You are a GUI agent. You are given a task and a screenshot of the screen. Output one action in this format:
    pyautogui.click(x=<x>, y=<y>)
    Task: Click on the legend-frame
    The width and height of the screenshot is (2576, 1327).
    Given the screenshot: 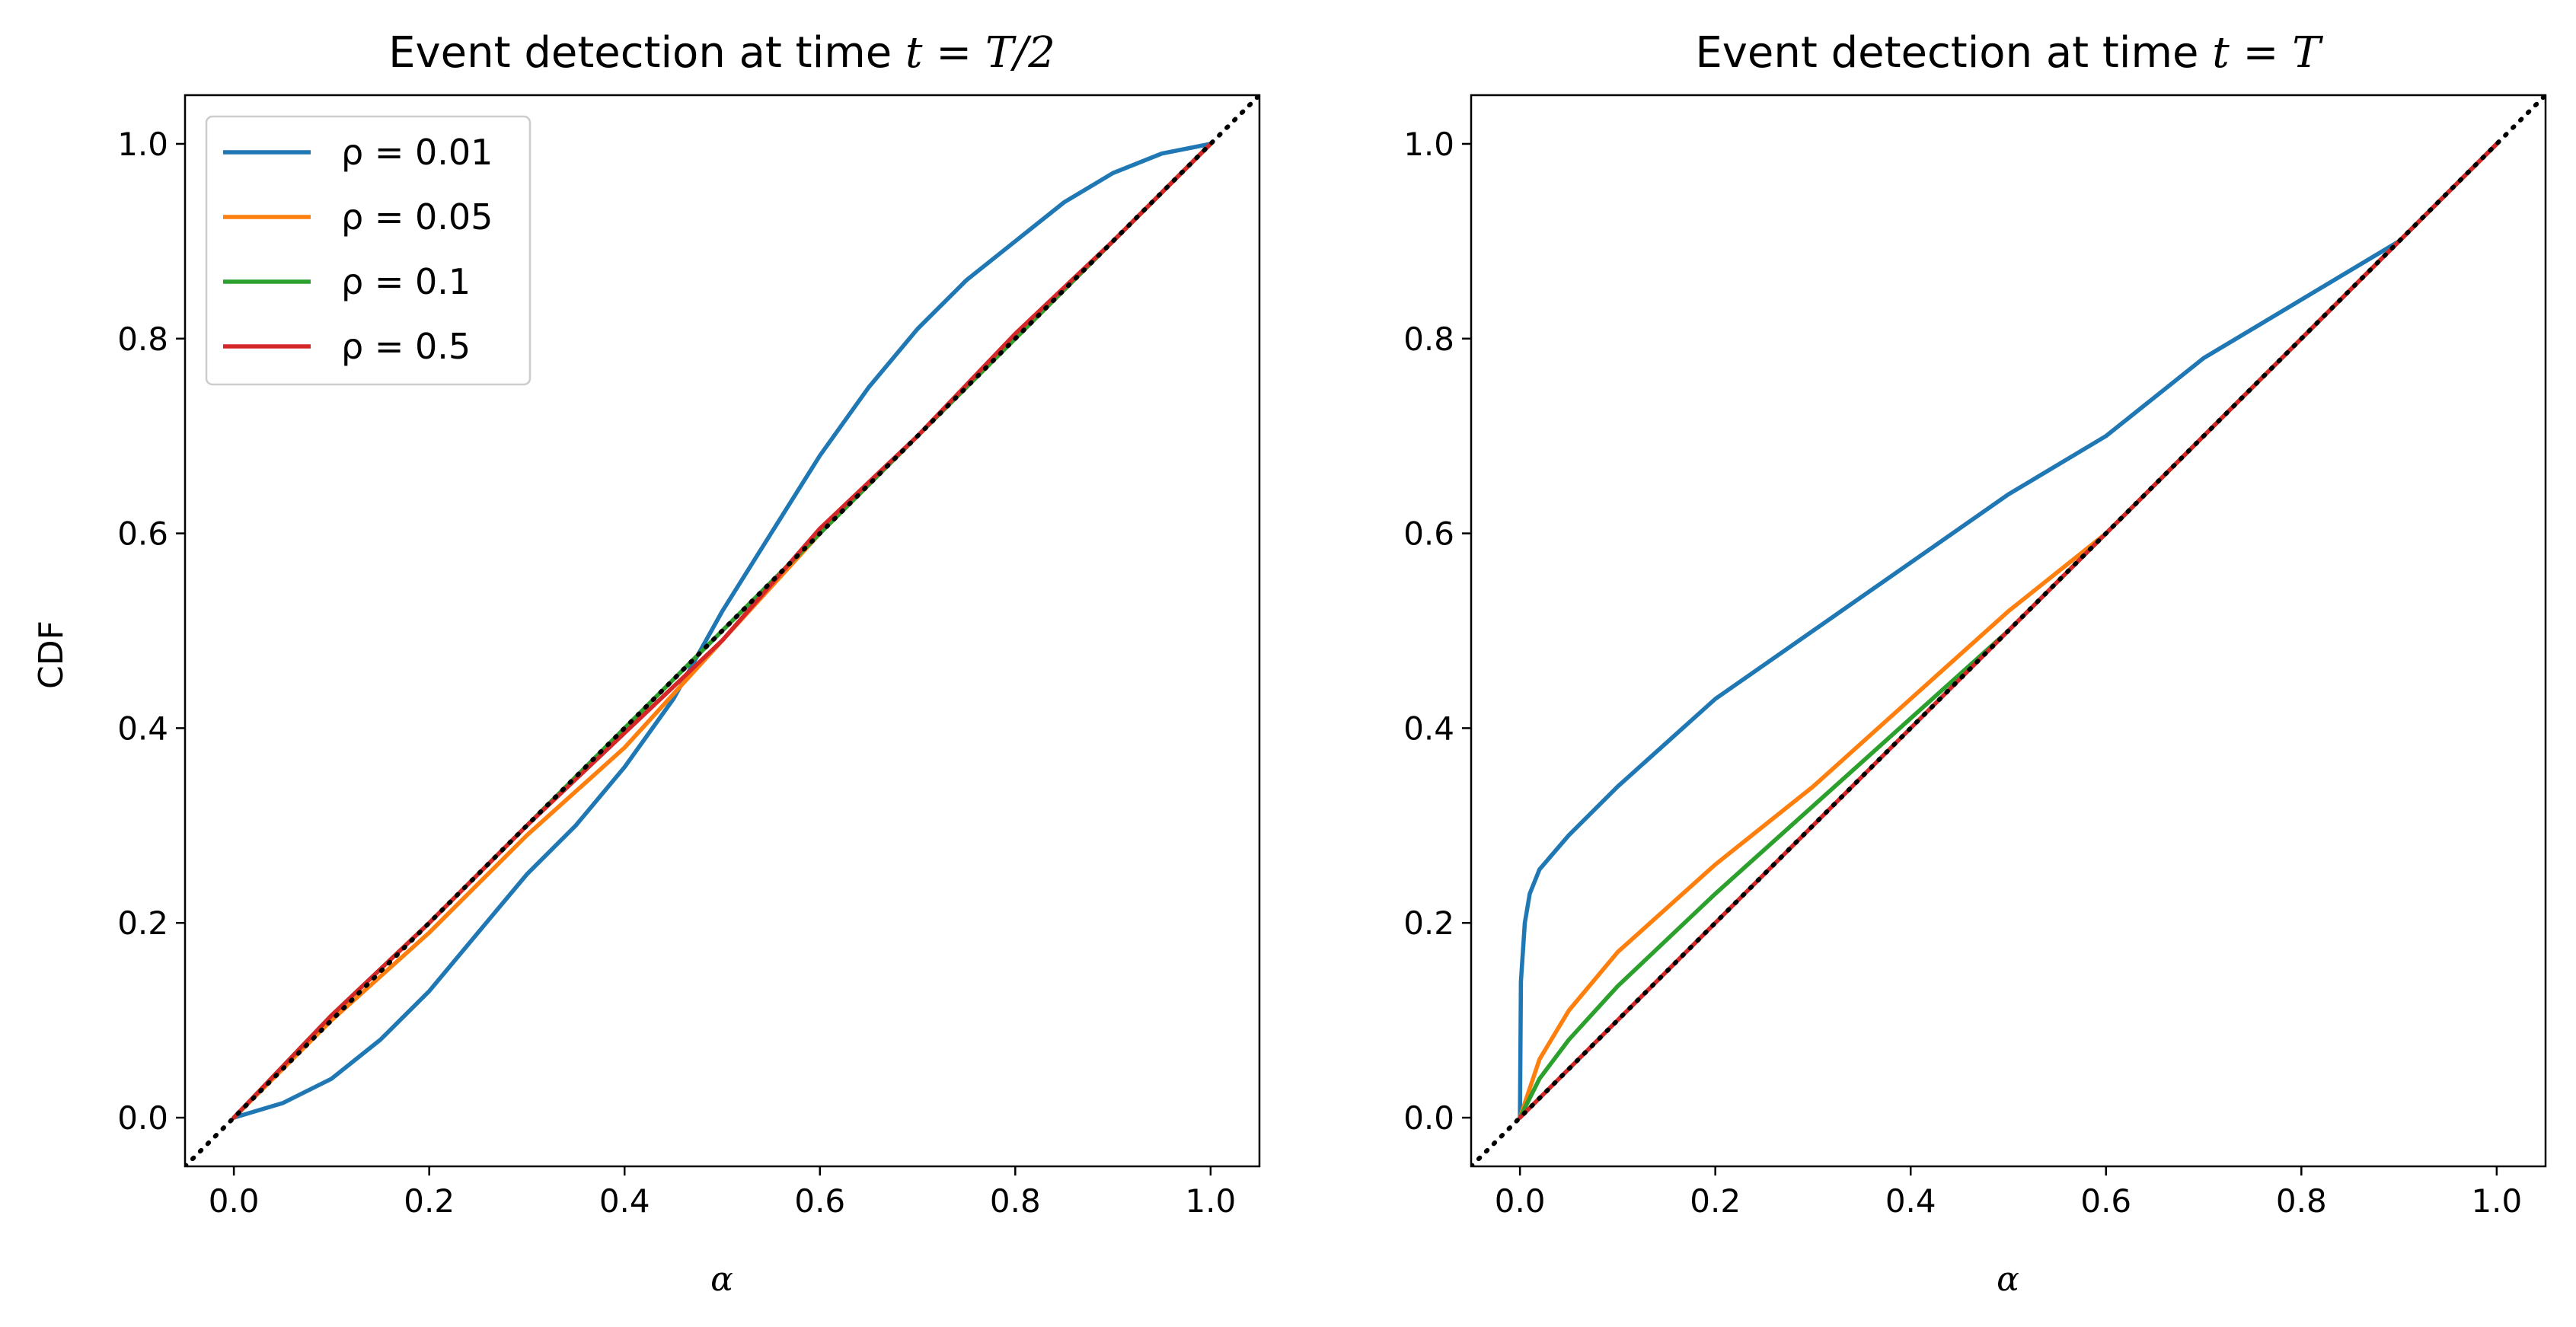 What is the action you would take?
    pyautogui.click(x=368, y=250)
    